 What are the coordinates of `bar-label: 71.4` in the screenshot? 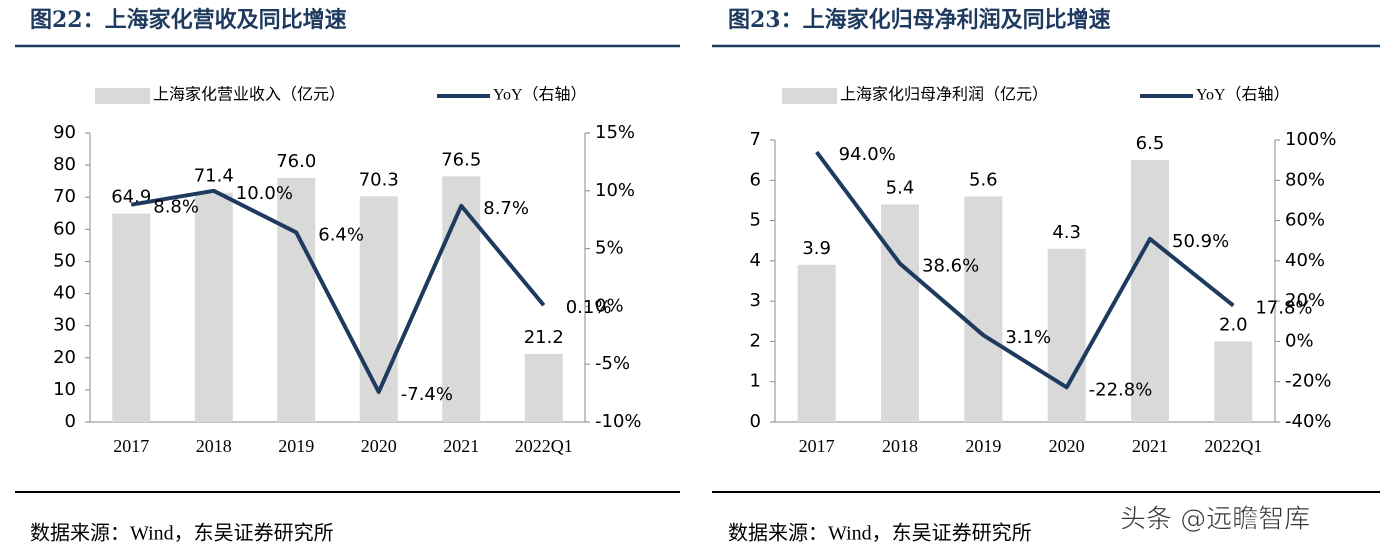 It's located at (214, 176).